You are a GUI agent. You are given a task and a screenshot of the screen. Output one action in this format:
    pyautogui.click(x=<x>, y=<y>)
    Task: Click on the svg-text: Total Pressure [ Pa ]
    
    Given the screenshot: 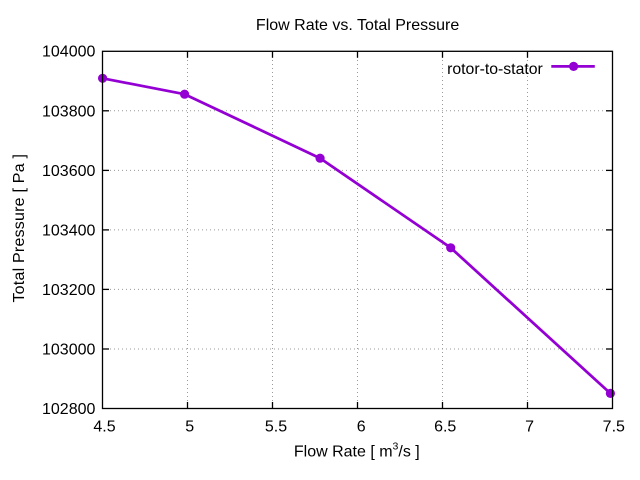 What is the action you would take?
    pyautogui.click(x=19, y=228)
    